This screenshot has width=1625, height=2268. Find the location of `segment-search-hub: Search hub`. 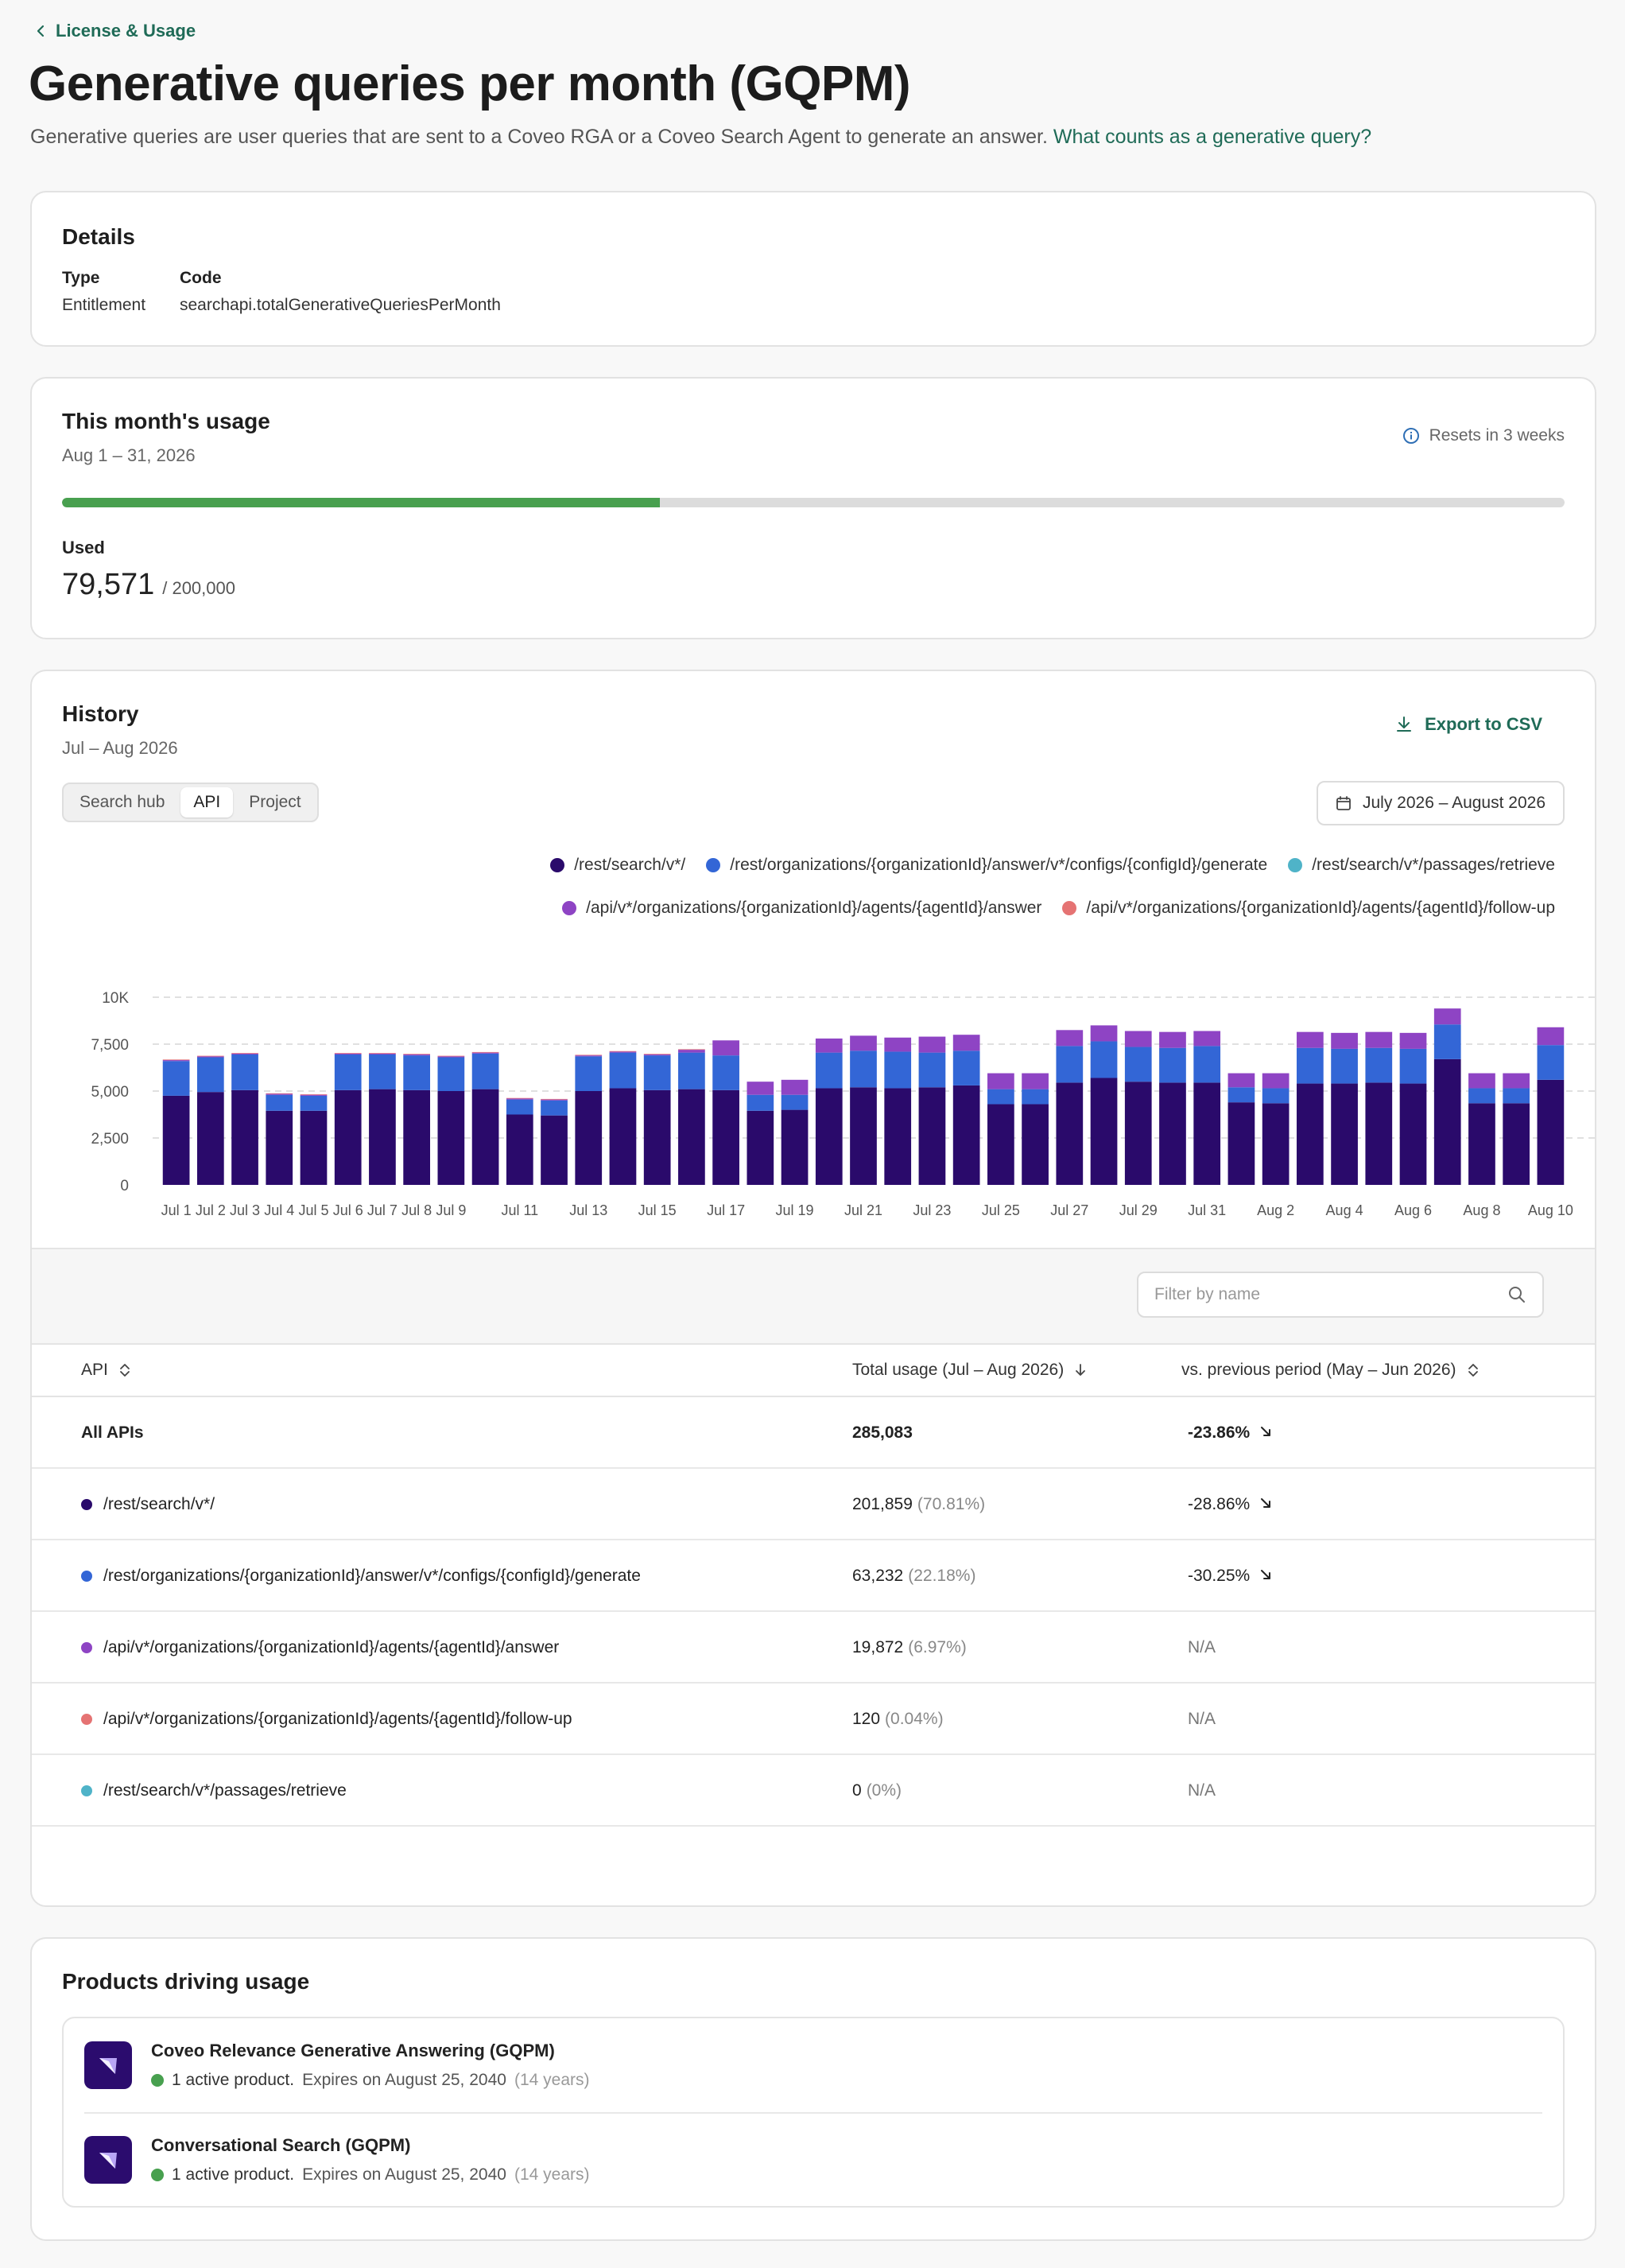

segment-search-hub: Search hub is located at coordinates (123, 802).